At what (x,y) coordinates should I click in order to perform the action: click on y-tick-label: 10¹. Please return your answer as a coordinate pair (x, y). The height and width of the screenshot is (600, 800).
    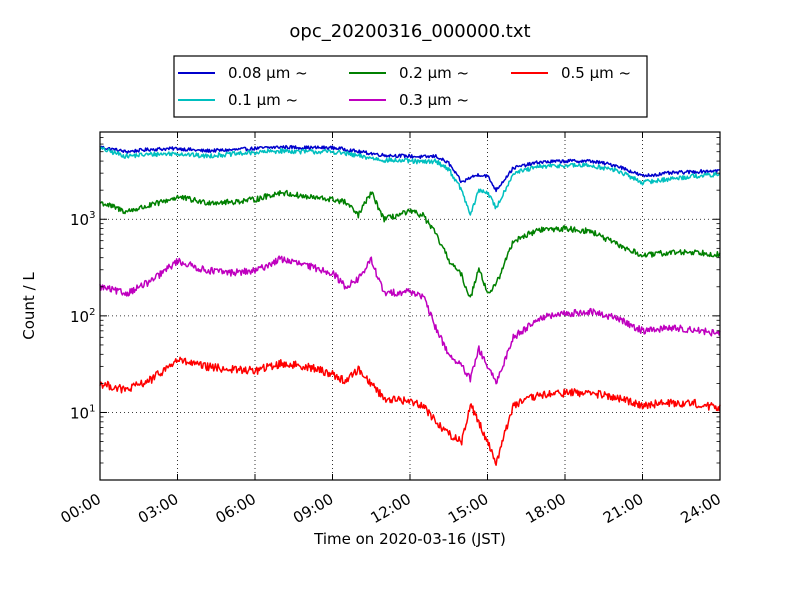
    Looking at the image, I should click on (82, 412).